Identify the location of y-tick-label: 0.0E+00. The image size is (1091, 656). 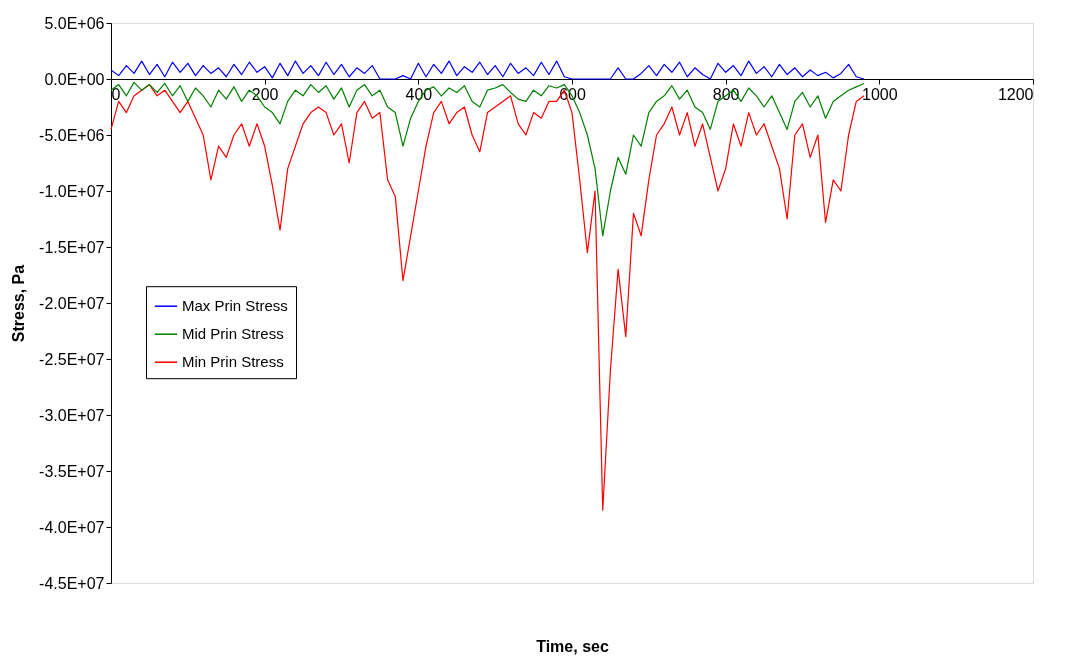
(74, 79).